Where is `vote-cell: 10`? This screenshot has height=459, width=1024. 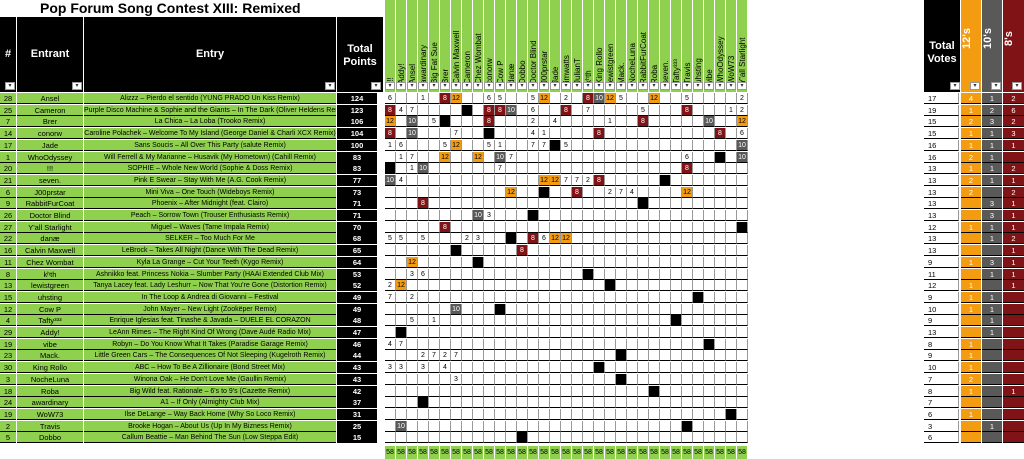 vote-cell: 10 is located at coordinates (511, 110).